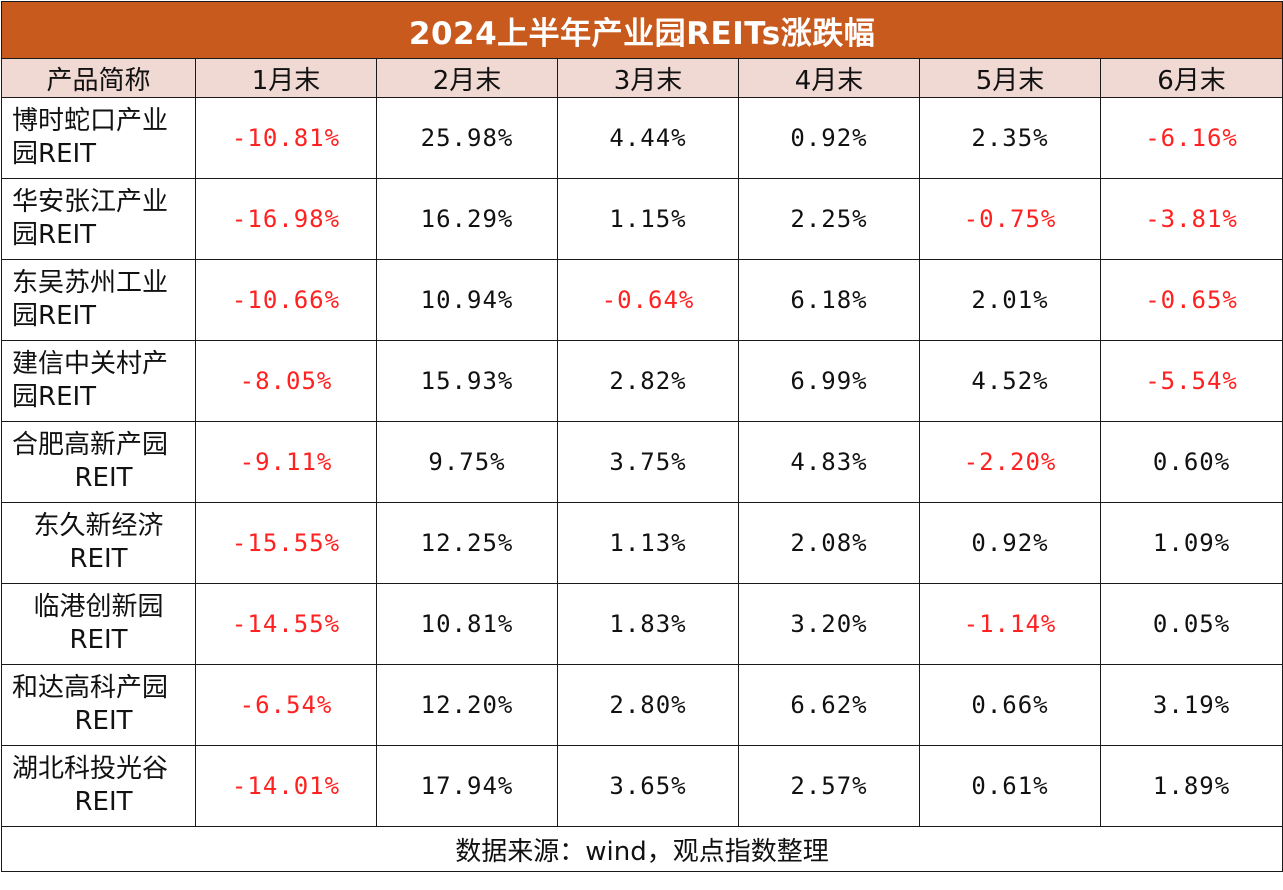 The image size is (1283, 890). I want to click on product-name-cell: 华安张江产业 园REIT, so click(98, 219).